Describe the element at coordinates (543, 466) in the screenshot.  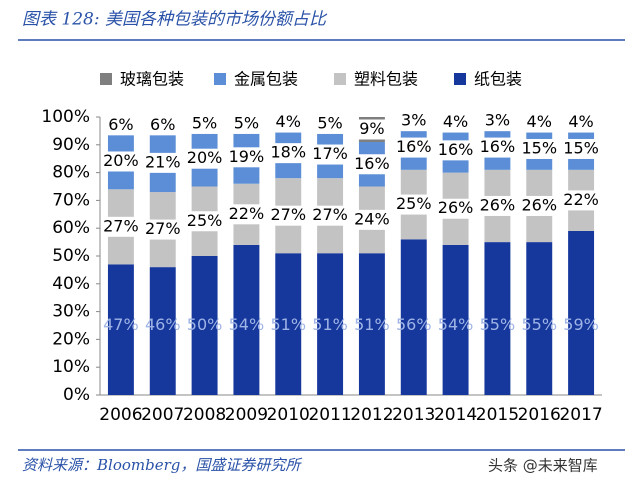
I see `watermark: 头条 @未来智库` at that location.